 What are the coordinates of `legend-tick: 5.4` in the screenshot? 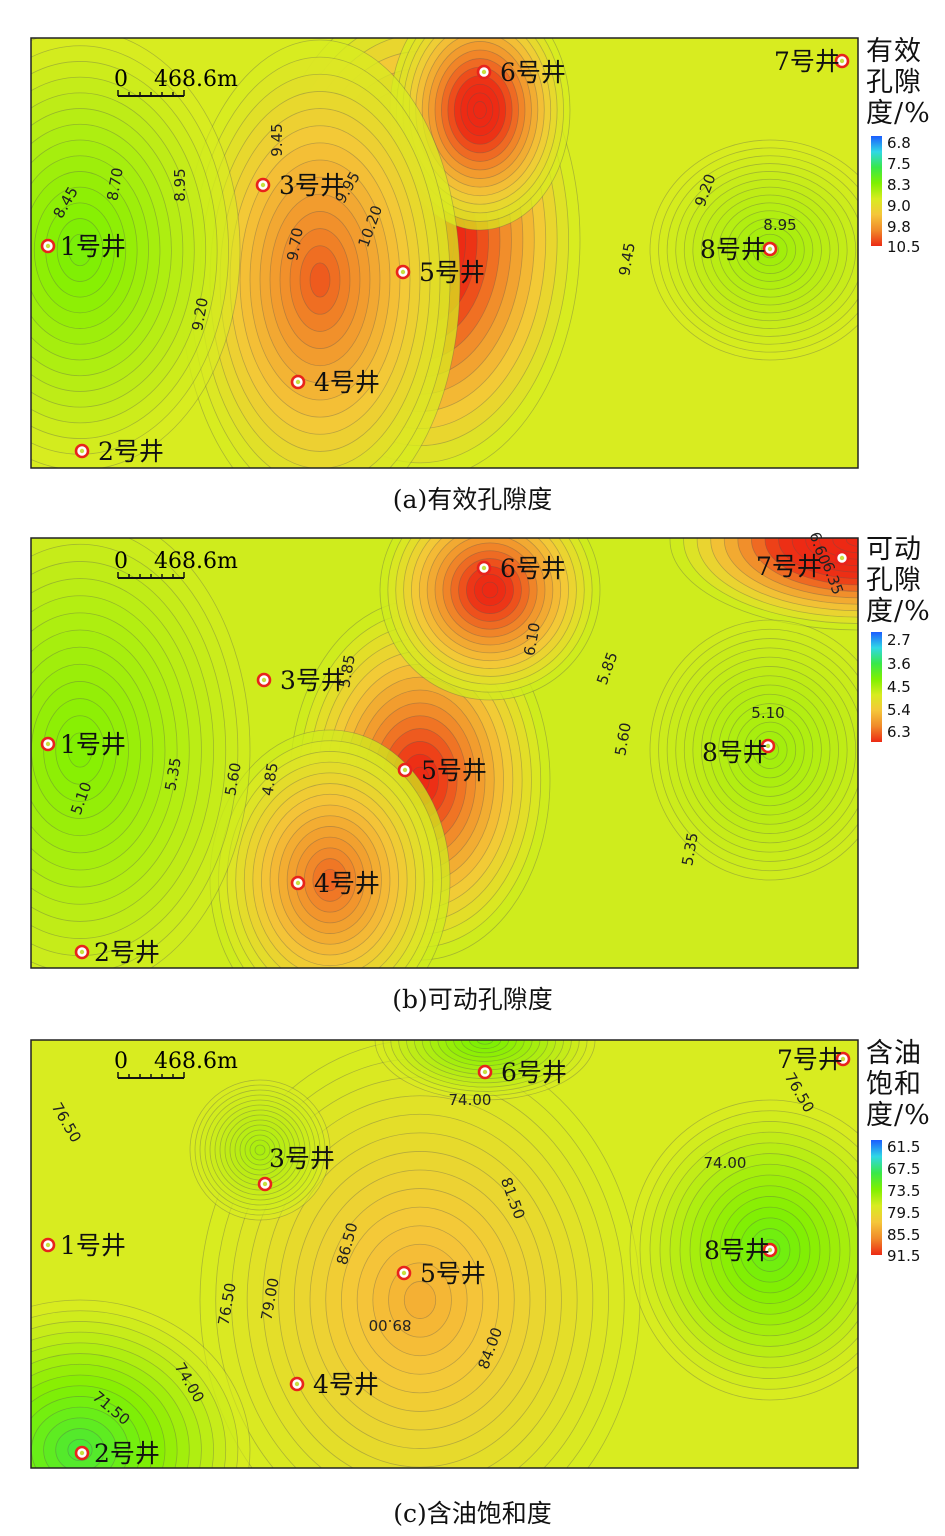 It's located at (899, 710).